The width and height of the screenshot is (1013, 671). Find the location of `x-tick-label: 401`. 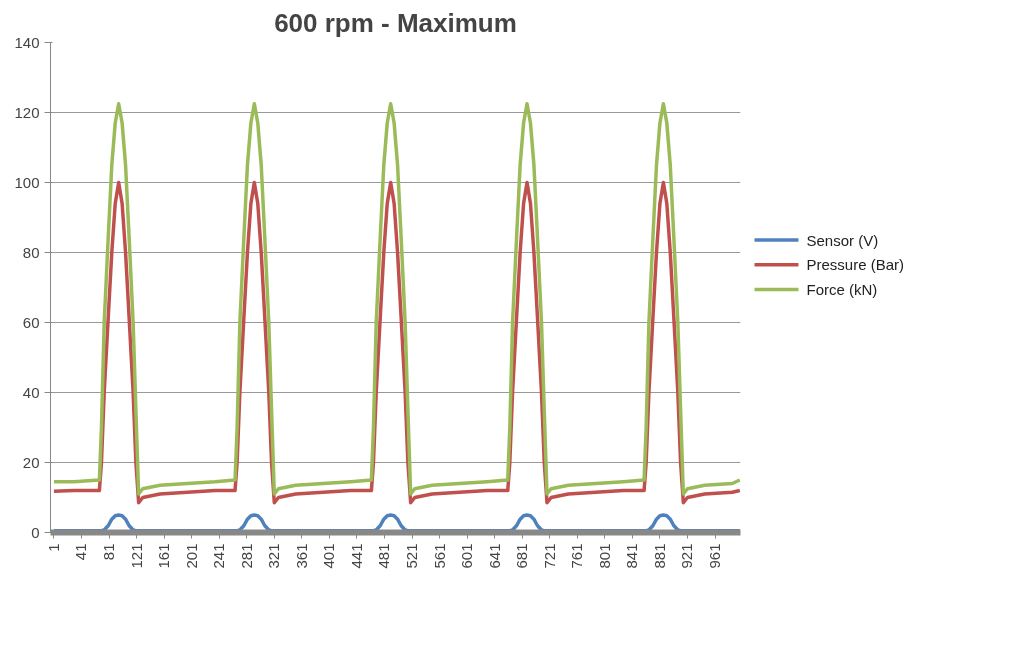

x-tick-label: 401 is located at coordinates (329, 556).